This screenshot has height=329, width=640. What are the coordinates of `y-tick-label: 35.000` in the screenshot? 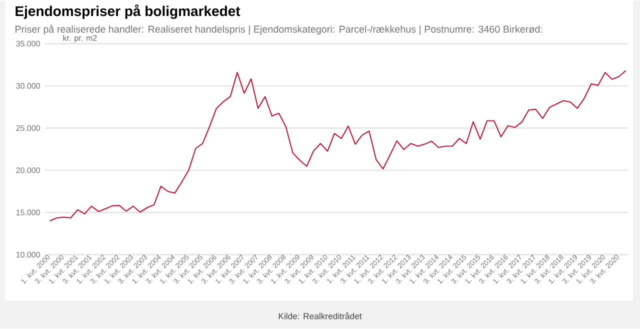 It's located at (28, 44).